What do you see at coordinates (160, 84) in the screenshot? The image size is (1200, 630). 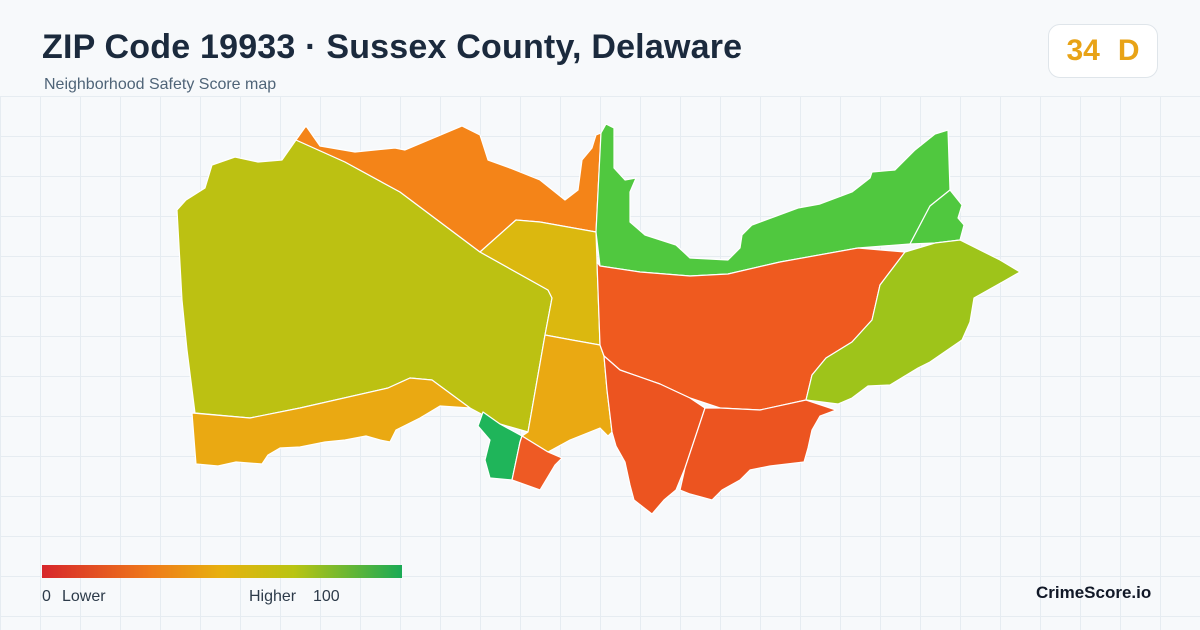 I see `page-subtitle: Neighborhood Safety Score map` at bounding box center [160, 84].